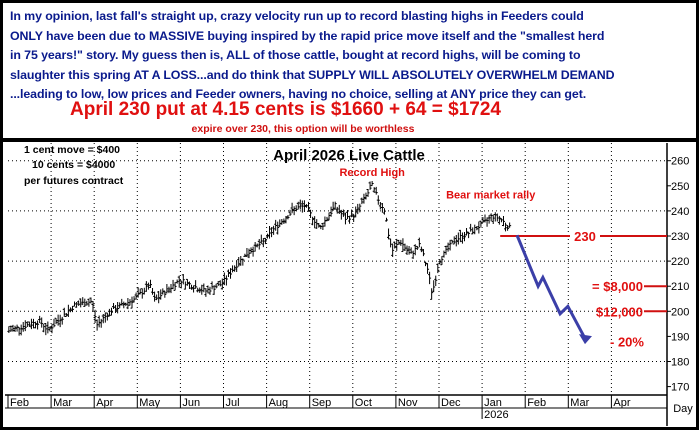 The image size is (699, 430). What do you see at coordinates (322, 403) in the screenshot?
I see `x-tick-label: Sep` at bounding box center [322, 403].